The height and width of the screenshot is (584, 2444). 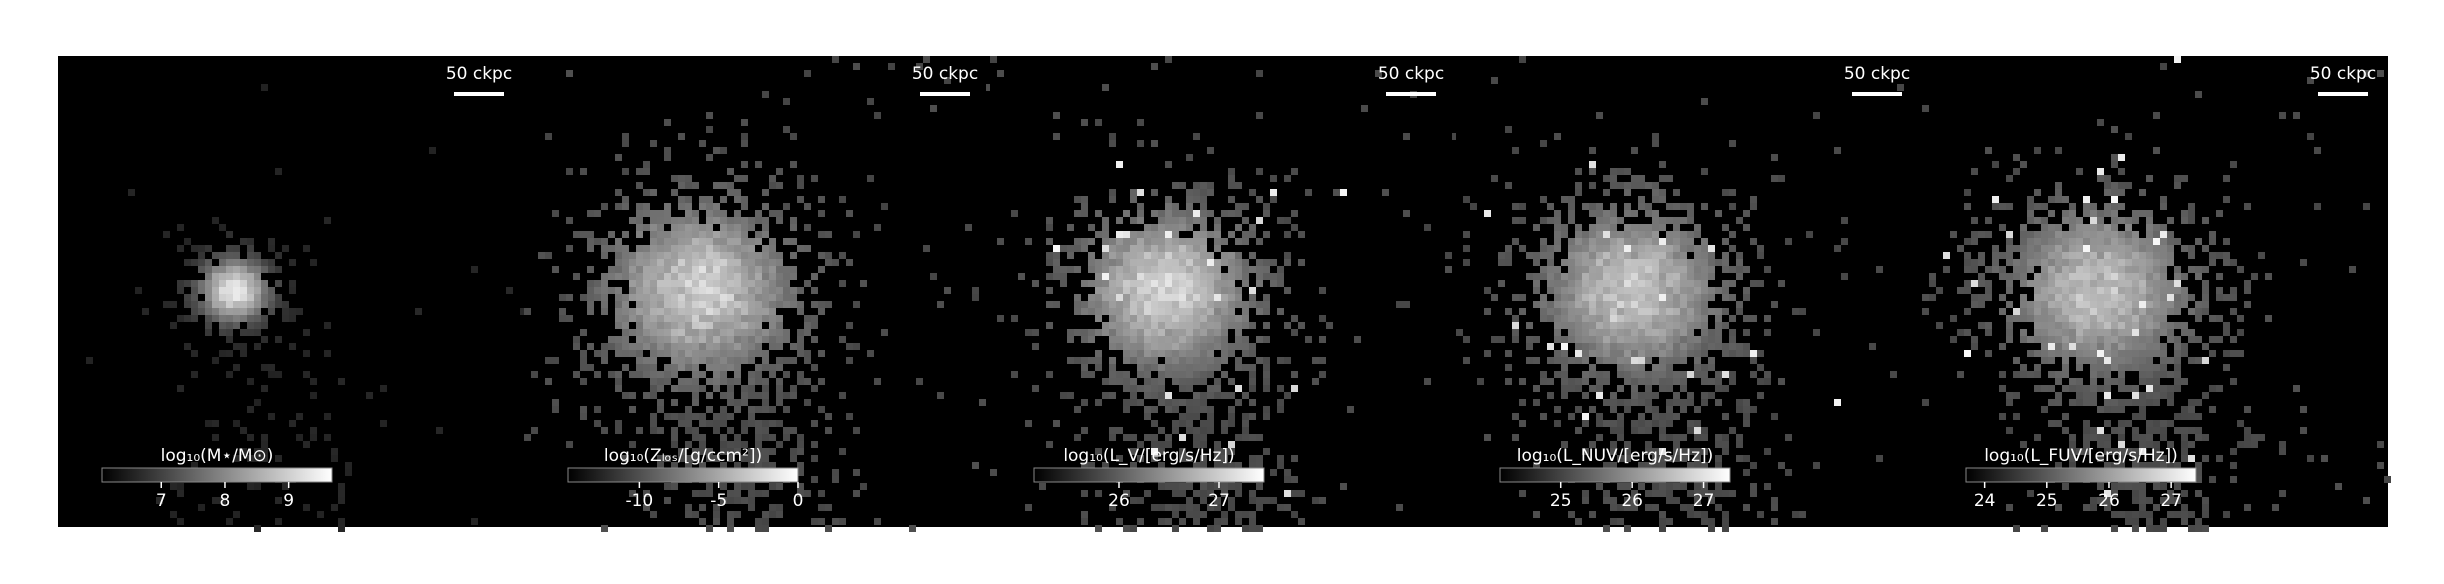 What do you see at coordinates (1615, 475) in the screenshot?
I see `colorbar` at bounding box center [1615, 475].